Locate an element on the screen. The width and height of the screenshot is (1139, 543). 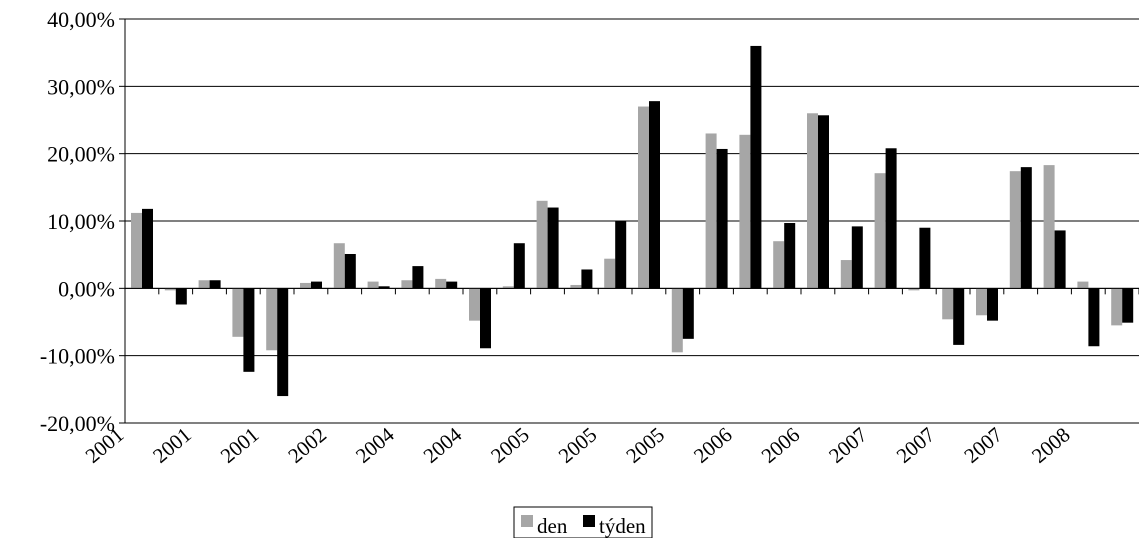
y-tick-label: -10,00% is located at coordinates (77, 356).